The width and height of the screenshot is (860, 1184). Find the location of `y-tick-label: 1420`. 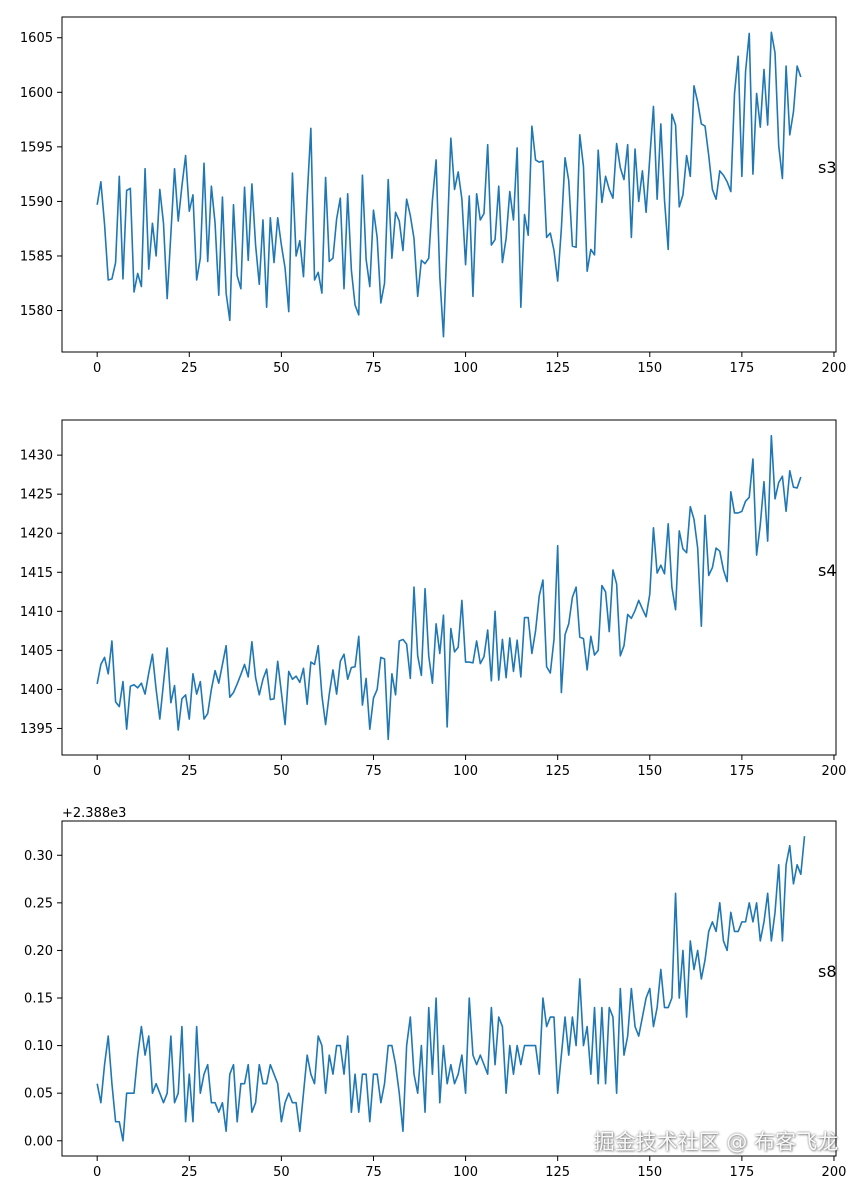

y-tick-label: 1420 is located at coordinates (36, 534).